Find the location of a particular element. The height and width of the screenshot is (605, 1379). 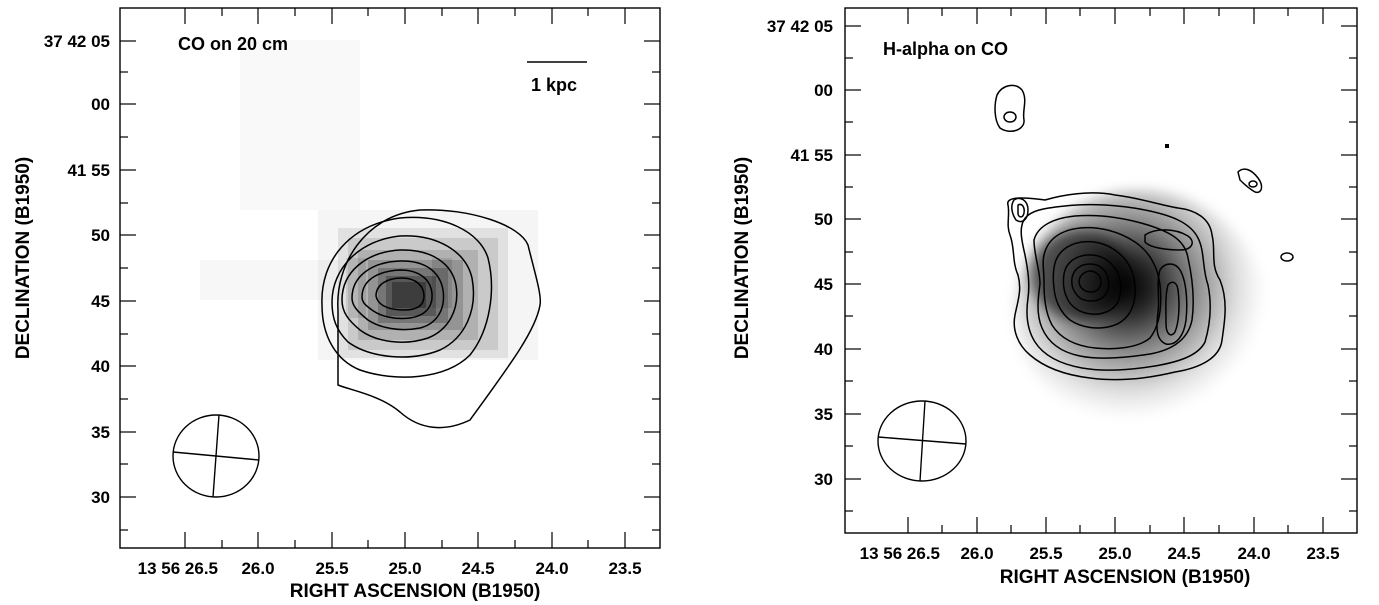

grayscale-co-map is located at coordinates (1140, 310).